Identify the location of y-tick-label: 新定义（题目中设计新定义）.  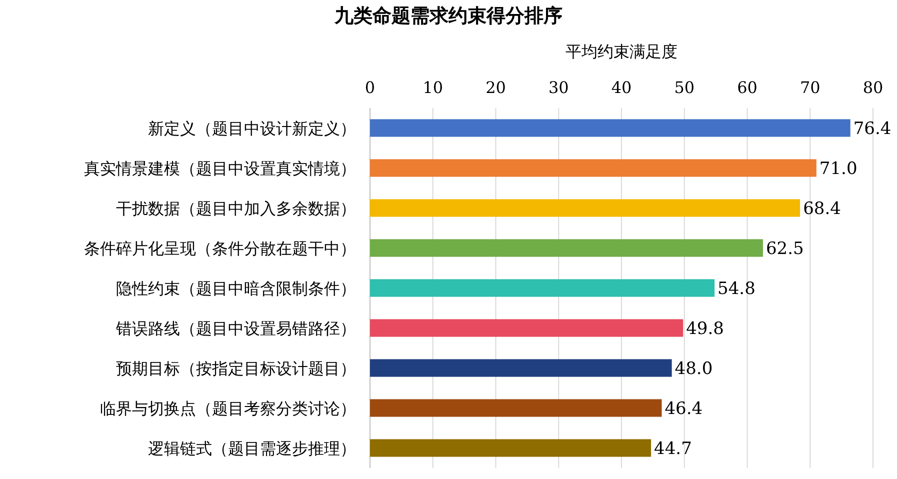
(252, 128).